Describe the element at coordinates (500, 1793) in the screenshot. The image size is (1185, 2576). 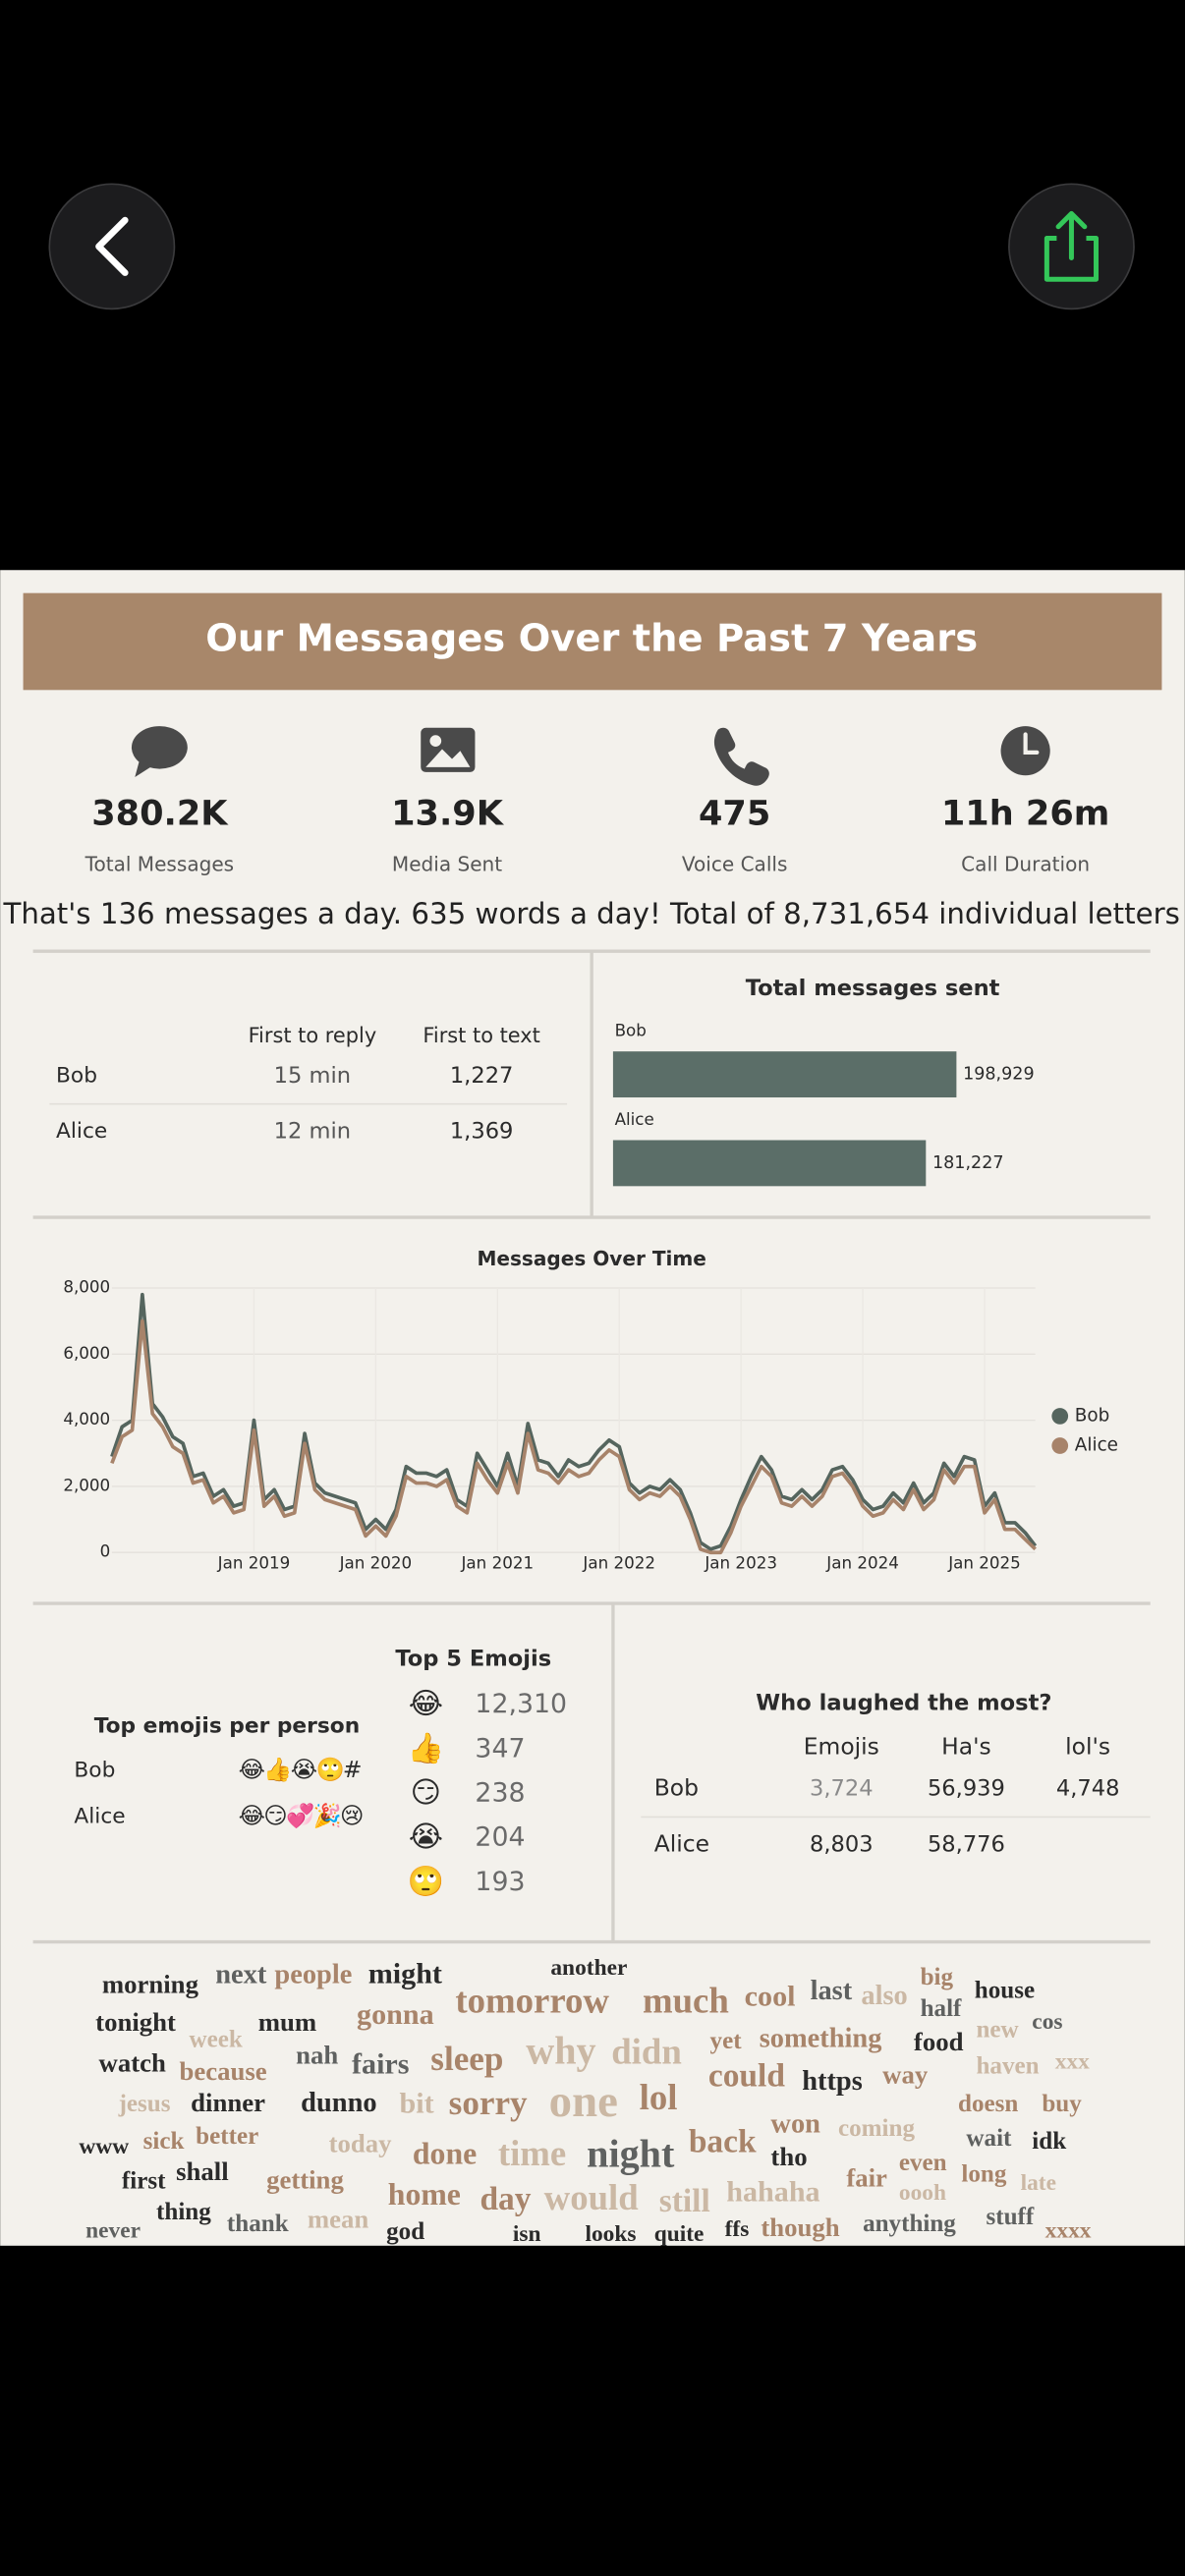
I see `emoji-count: 238` at that location.